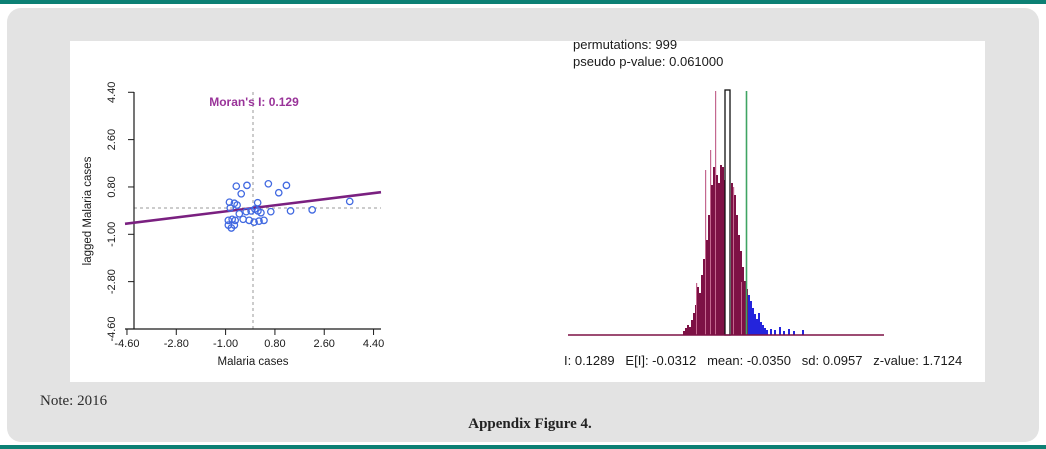 Image resolution: width=1046 pixels, height=449 pixels. What do you see at coordinates (112, 281) in the screenshot?
I see `y-tick-label: -2.80` at bounding box center [112, 281].